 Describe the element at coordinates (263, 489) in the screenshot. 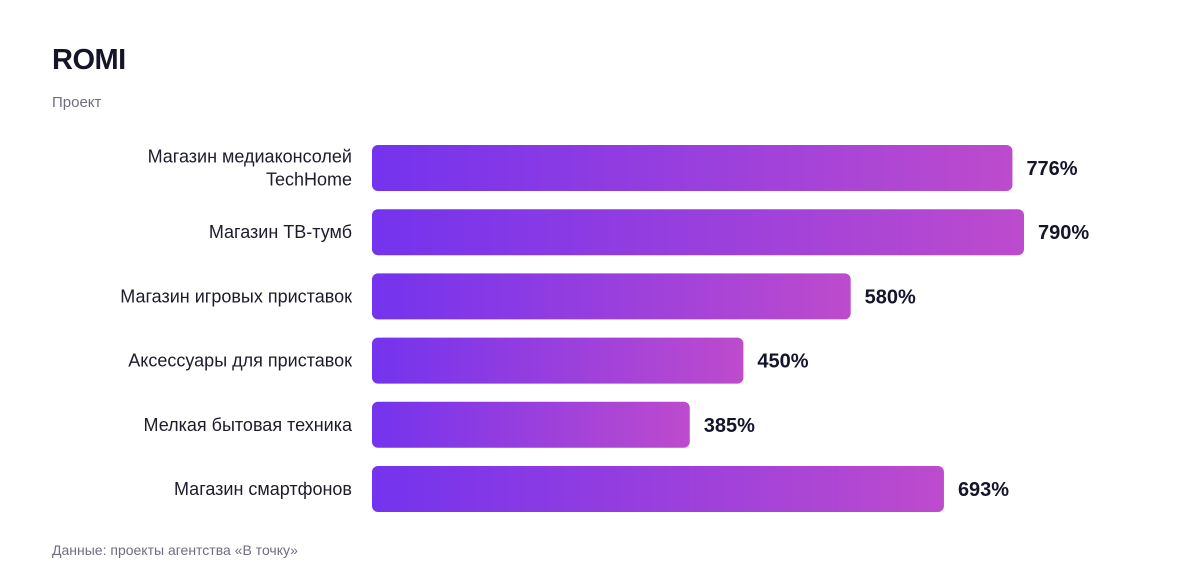

I see `category-label: Магазин смартфонов` at that location.